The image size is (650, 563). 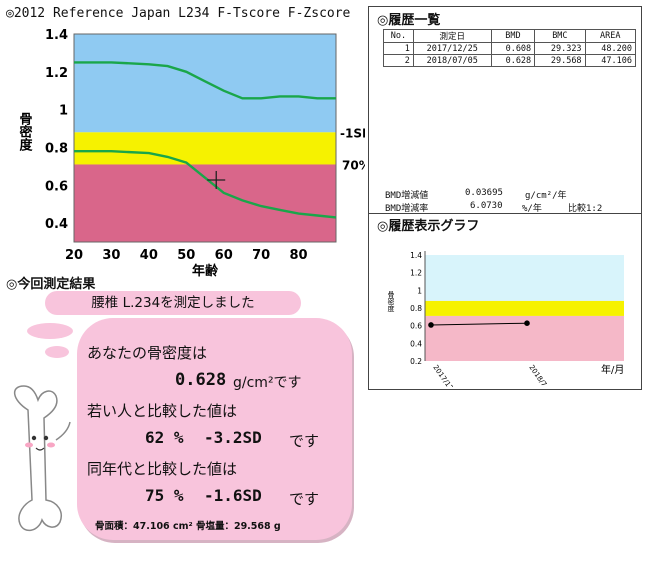 I want to click on result-footer: 骨面積：47.106 cm² 骨塩量：29.568 g, so click(x=188, y=526).